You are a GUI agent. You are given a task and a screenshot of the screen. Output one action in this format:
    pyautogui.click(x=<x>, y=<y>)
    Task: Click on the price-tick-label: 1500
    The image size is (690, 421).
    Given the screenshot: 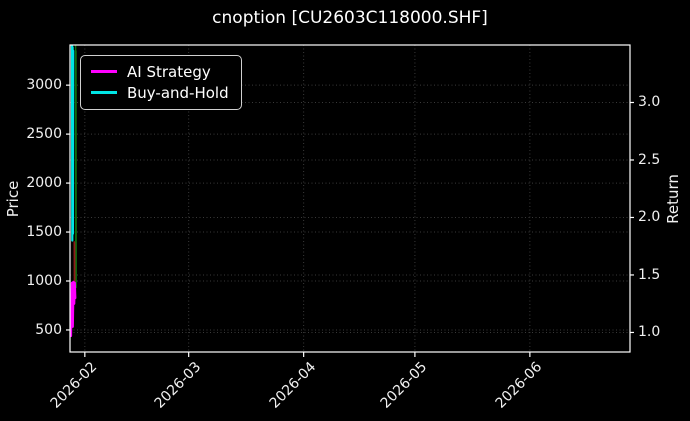 What is the action you would take?
    pyautogui.click(x=44, y=232)
    